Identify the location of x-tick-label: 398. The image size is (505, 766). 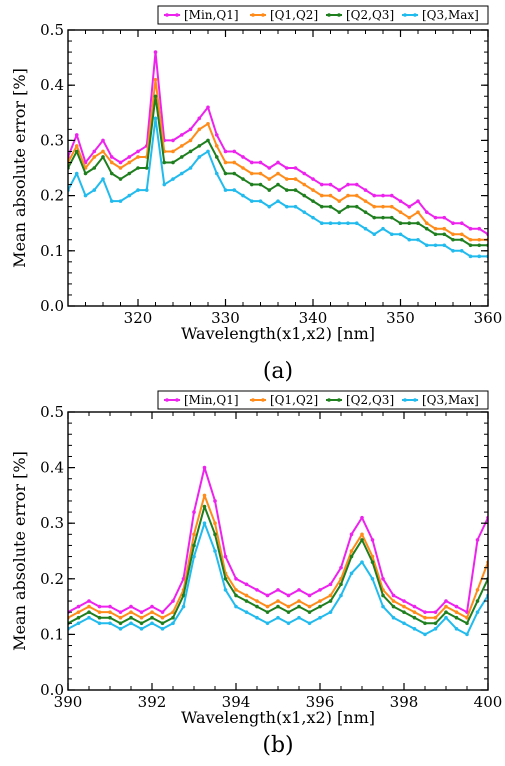
(404, 702).